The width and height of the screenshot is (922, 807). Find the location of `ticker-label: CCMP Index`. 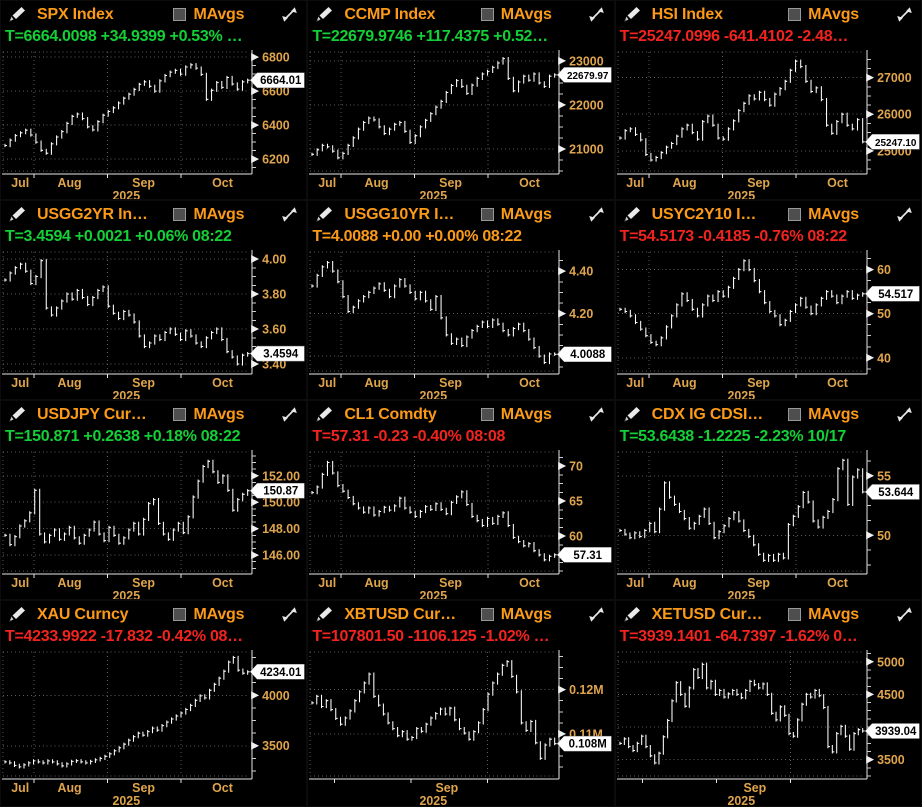

ticker-label: CCMP Index is located at coordinates (390, 14).